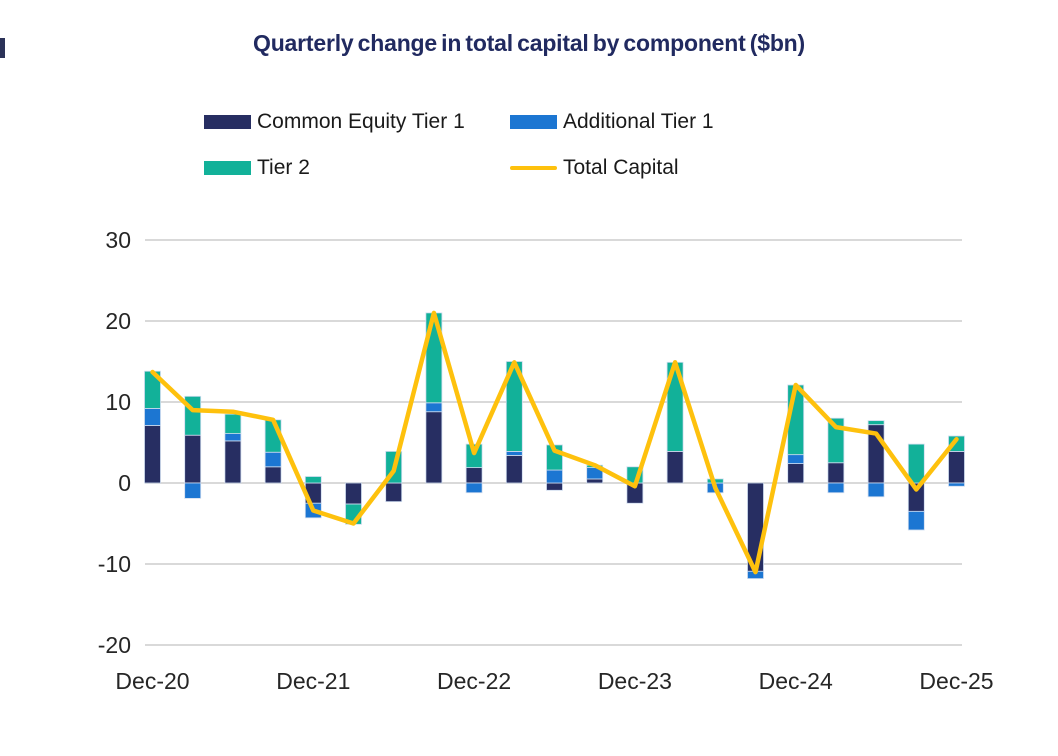 The image size is (1058, 756). Describe the element at coordinates (621, 167) in the screenshot. I see `legend-label: Total Capital` at that location.